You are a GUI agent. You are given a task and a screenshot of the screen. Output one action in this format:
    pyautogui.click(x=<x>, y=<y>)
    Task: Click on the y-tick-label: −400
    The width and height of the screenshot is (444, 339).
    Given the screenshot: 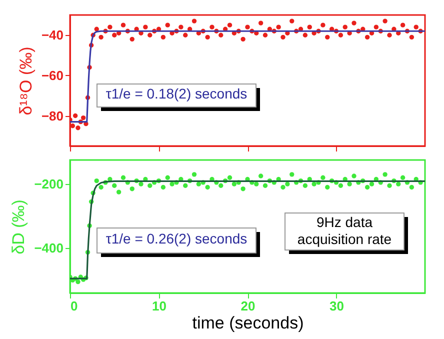 What is the action you would take?
    pyautogui.click(x=49, y=248)
    